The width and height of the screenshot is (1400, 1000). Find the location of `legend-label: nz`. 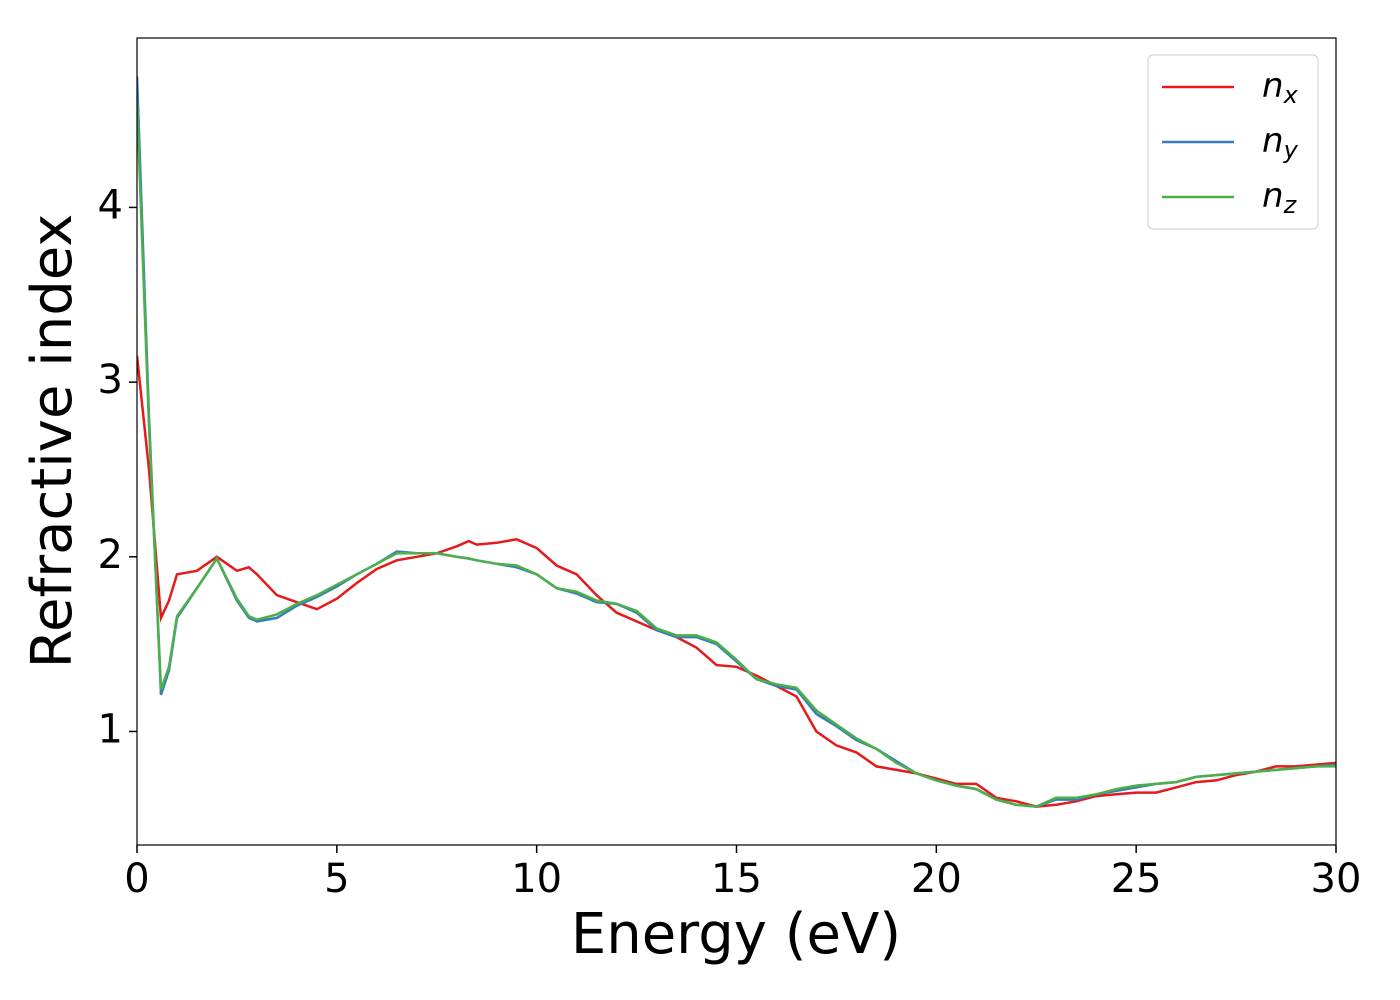

legend-label: nz is located at coordinates (1280, 198).